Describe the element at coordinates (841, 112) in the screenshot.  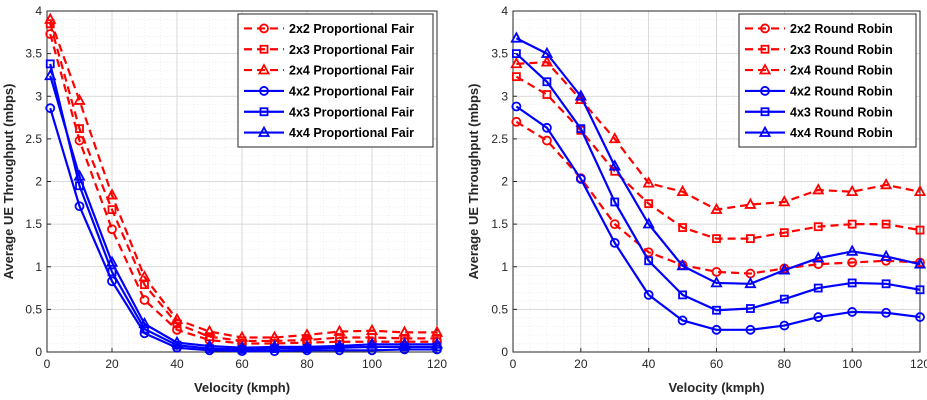
I see `legend-label: 4x3 Round Robin` at that location.